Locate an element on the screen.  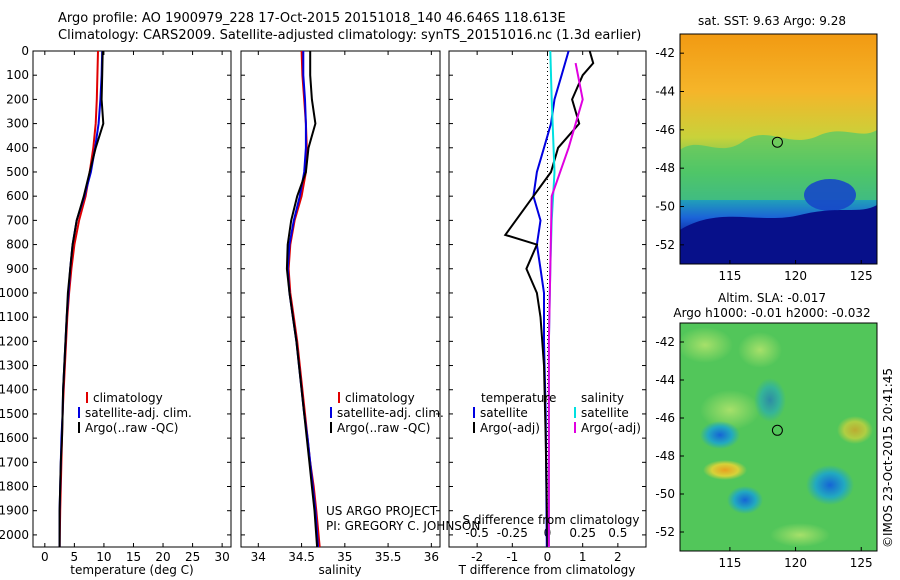
temperature-series-argo-raw-qc- is located at coordinates (81, 298).